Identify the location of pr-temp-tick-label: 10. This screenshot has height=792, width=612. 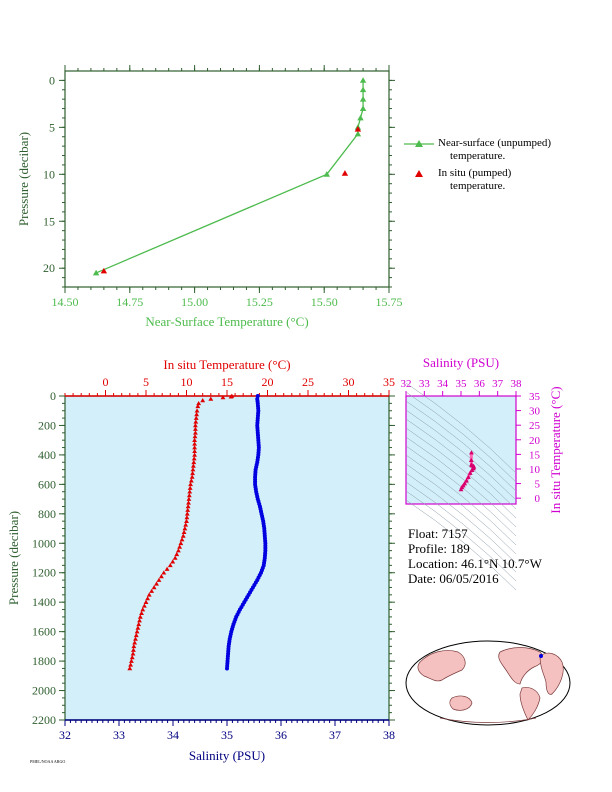
(187, 382).